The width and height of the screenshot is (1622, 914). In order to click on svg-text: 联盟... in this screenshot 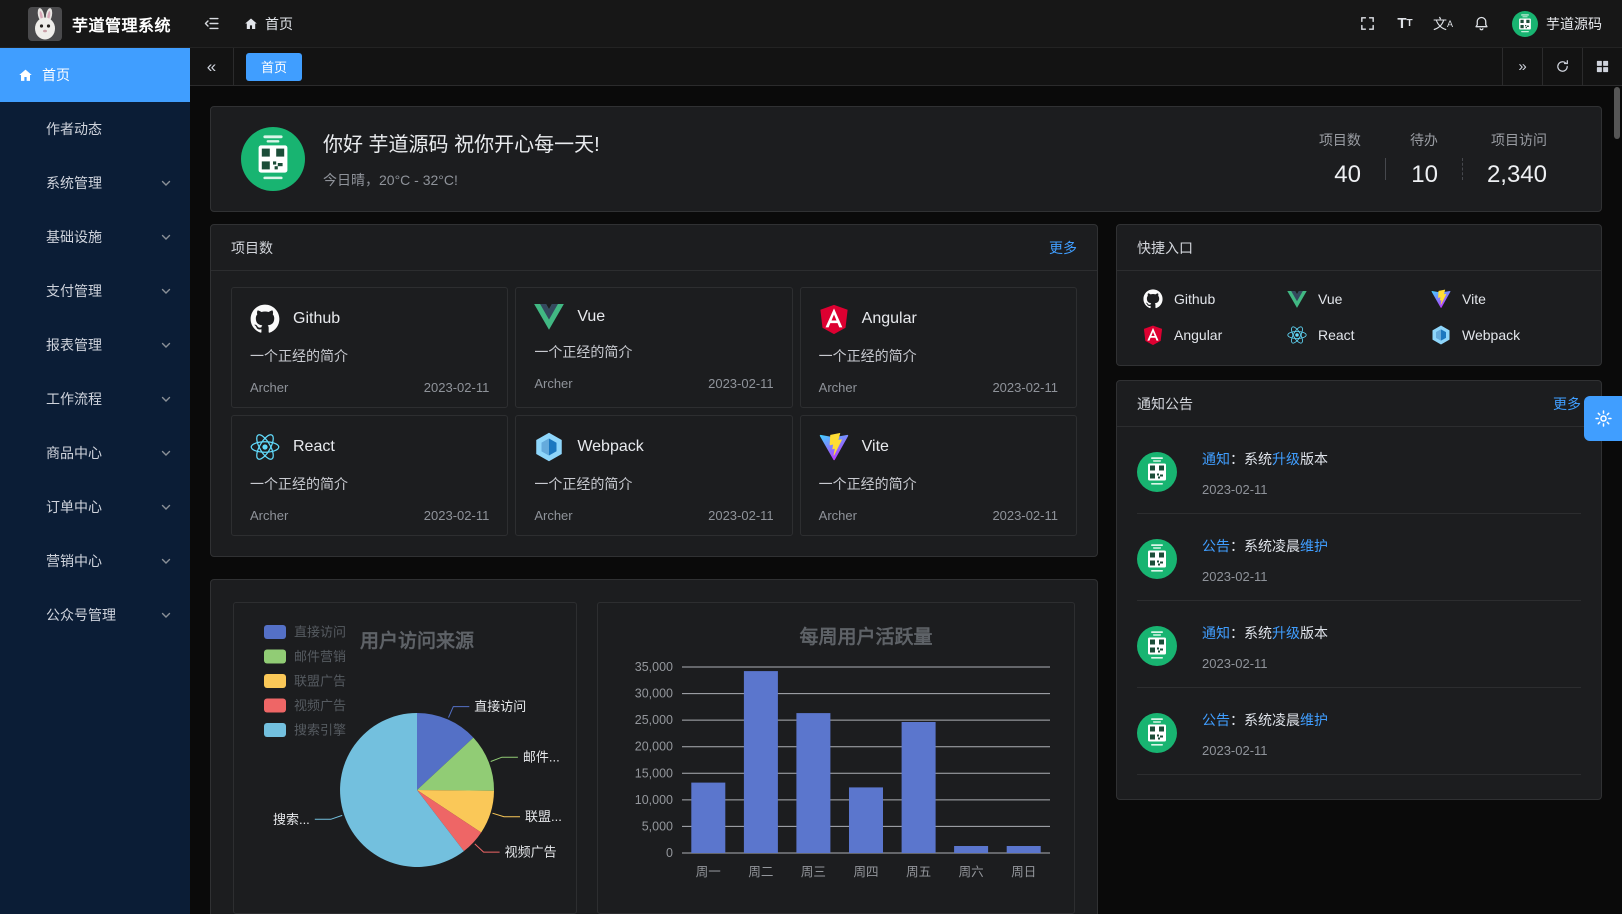, I will do `click(543, 816)`.